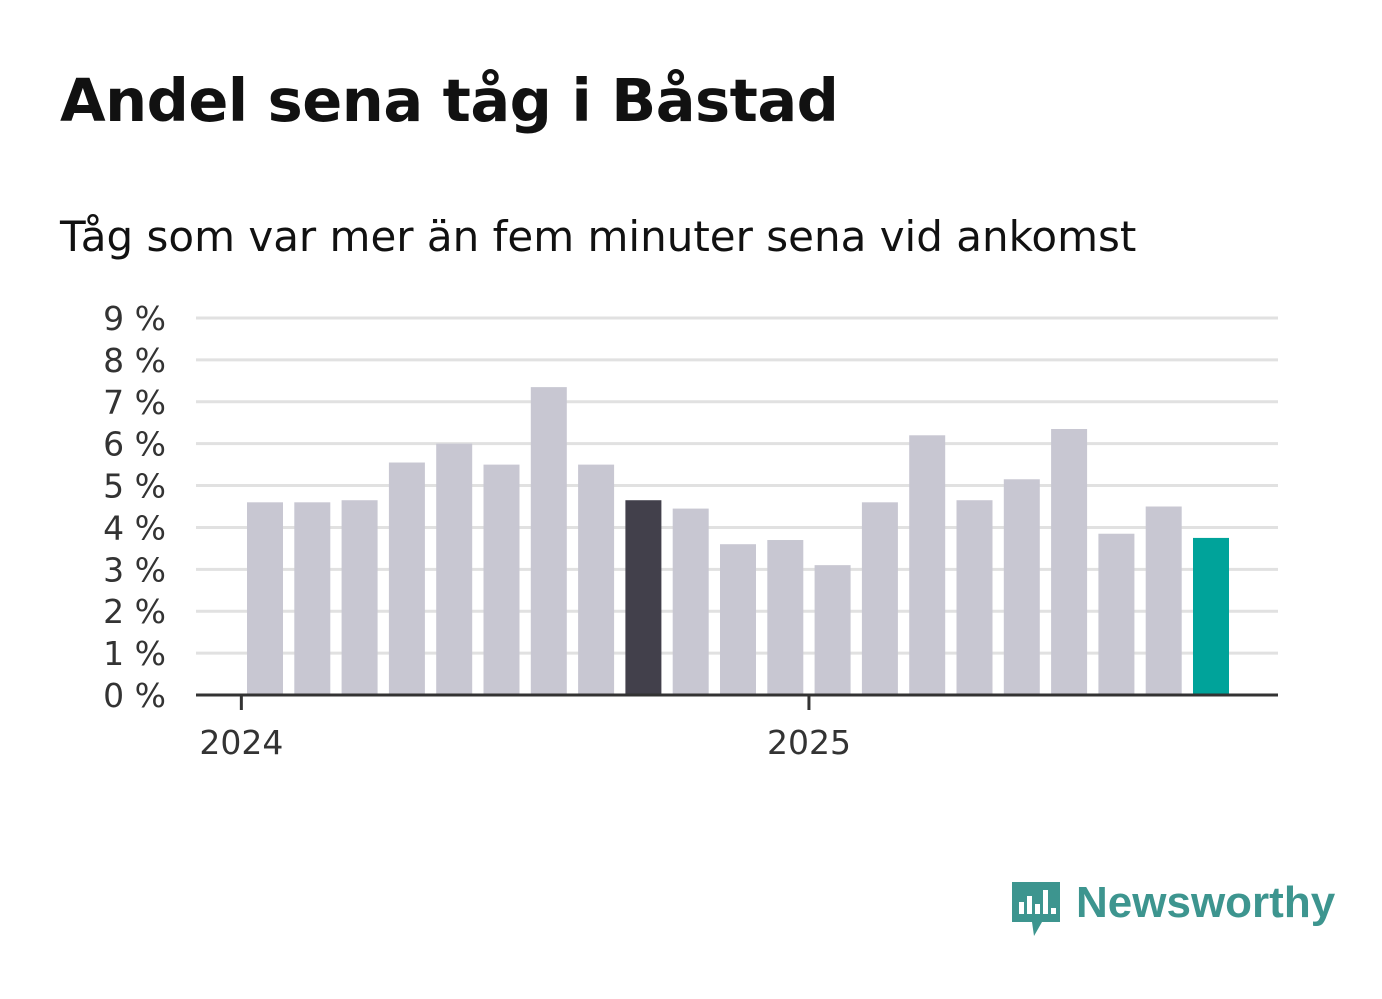 The width and height of the screenshot is (1382, 999). Describe the element at coordinates (737, 727) in the screenshot. I see `x-axis: 2024 2025` at that location.